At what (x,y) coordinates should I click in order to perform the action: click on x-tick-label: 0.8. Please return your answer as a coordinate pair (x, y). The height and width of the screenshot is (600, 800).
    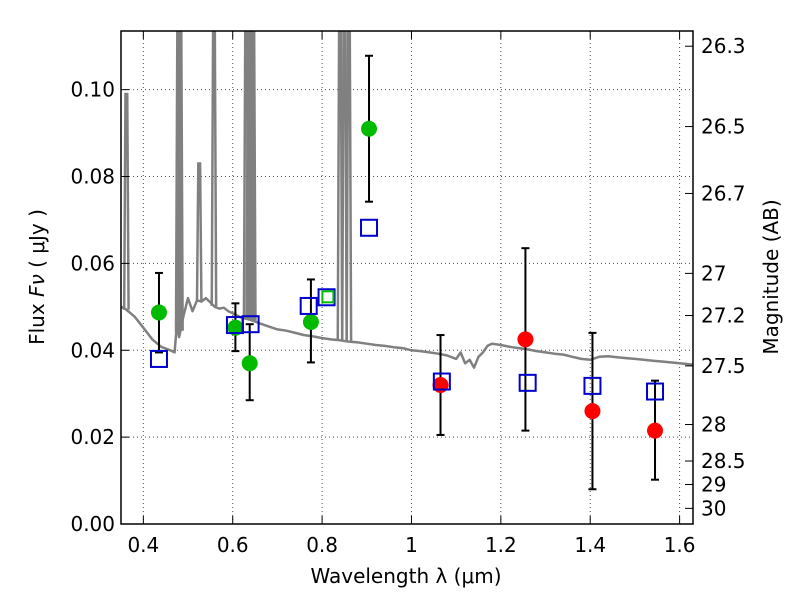
    Looking at the image, I should click on (322, 545).